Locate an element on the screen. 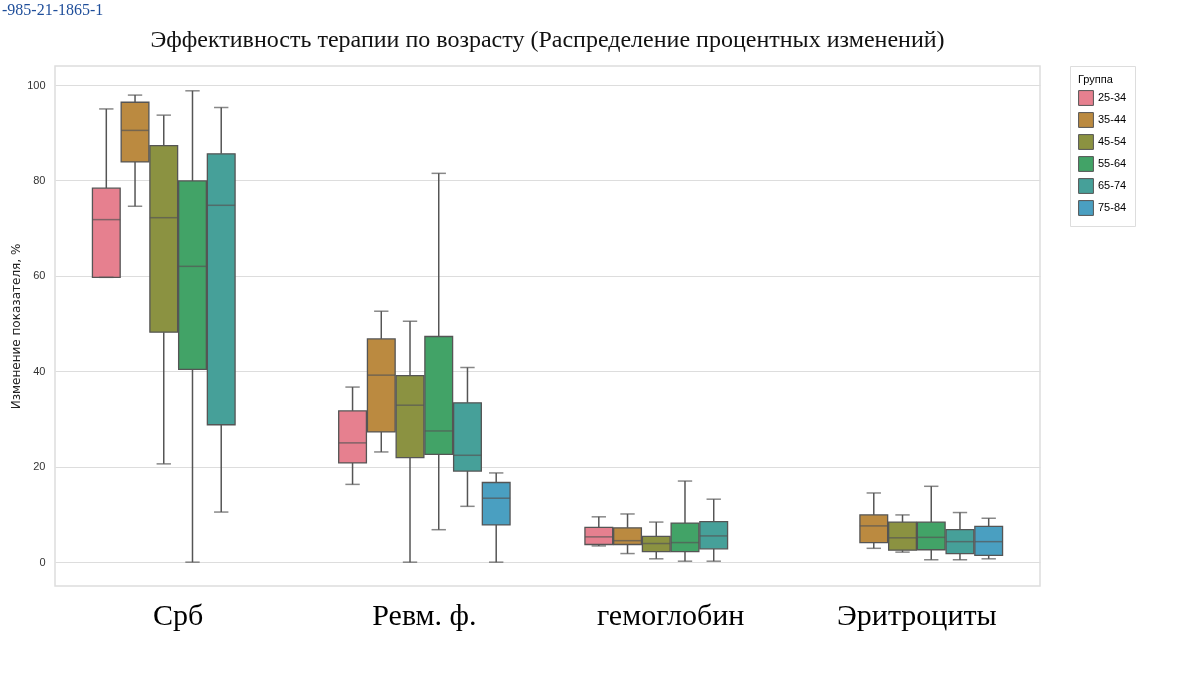 The image size is (1190, 684). legend-label: 45-54 is located at coordinates (1112, 141).